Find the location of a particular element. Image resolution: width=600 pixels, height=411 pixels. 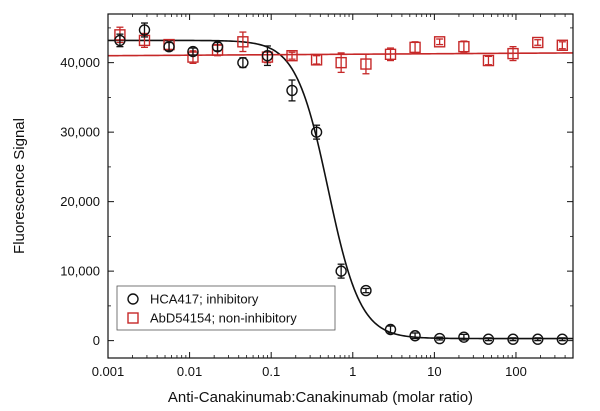

y-tick-label: 10,000 is located at coordinates (80, 271).